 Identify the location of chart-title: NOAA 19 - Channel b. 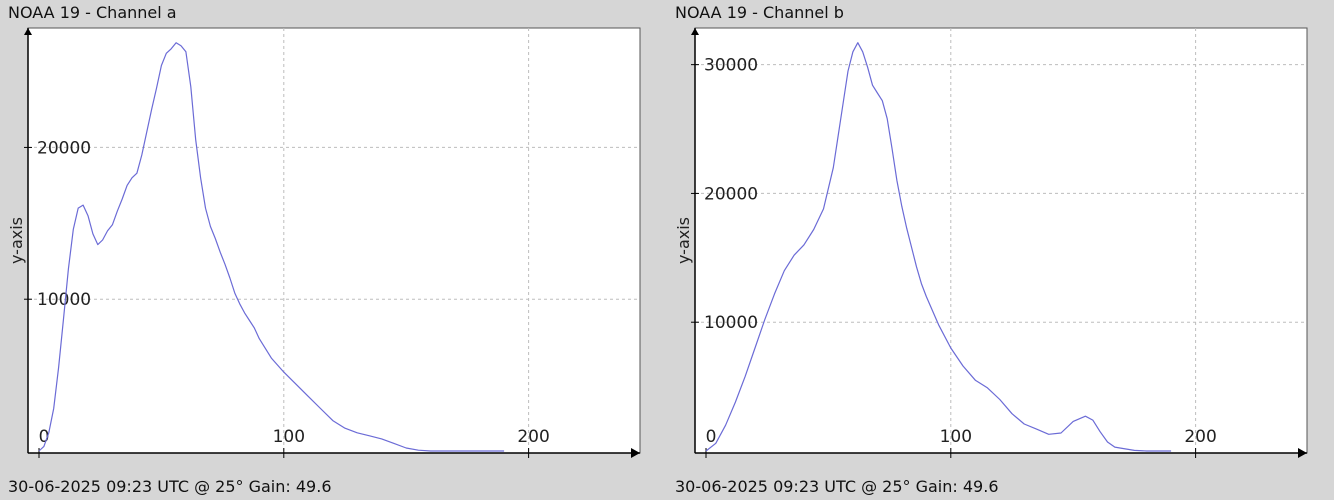
(759, 12).